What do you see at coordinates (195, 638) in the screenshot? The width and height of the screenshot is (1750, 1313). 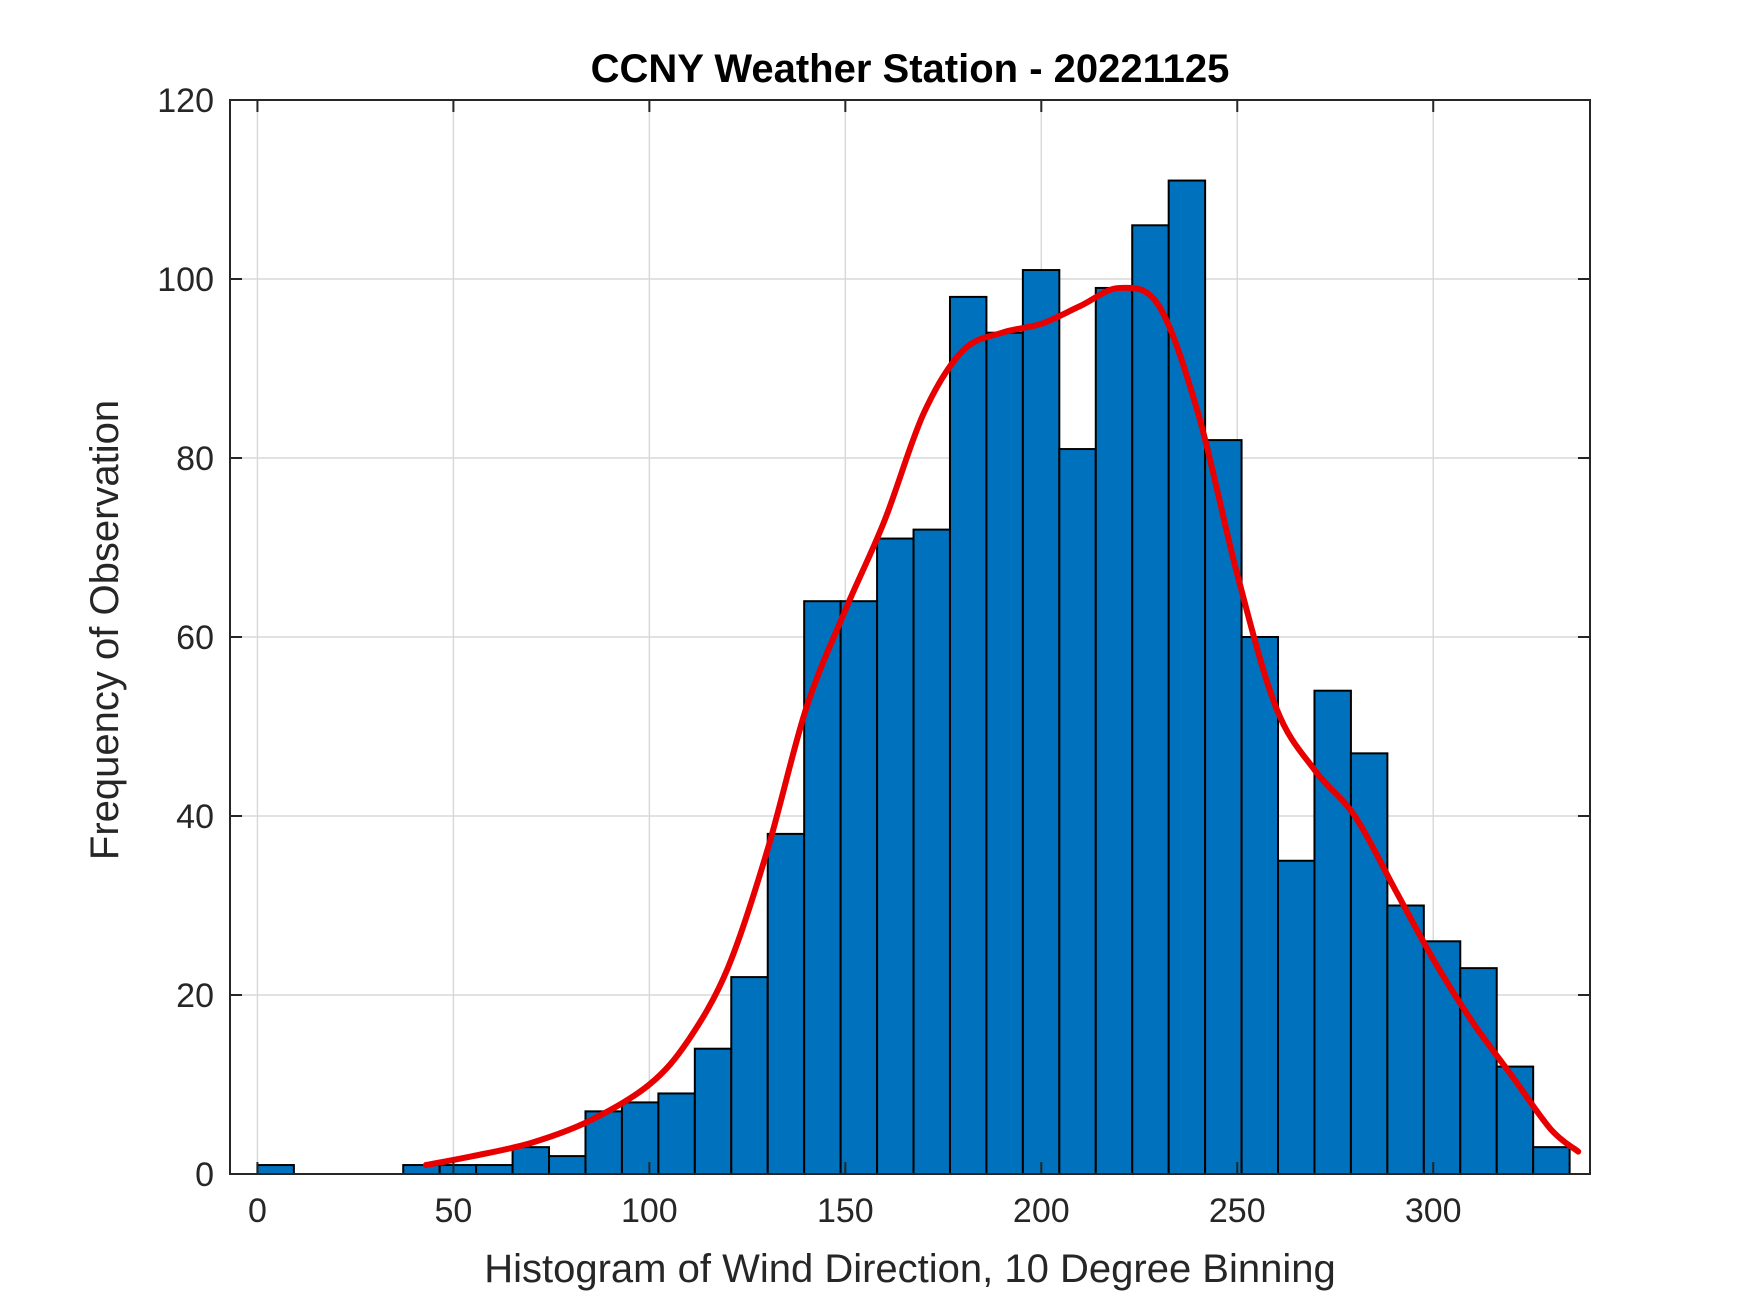 I see `y-tick-label: 60` at bounding box center [195, 638].